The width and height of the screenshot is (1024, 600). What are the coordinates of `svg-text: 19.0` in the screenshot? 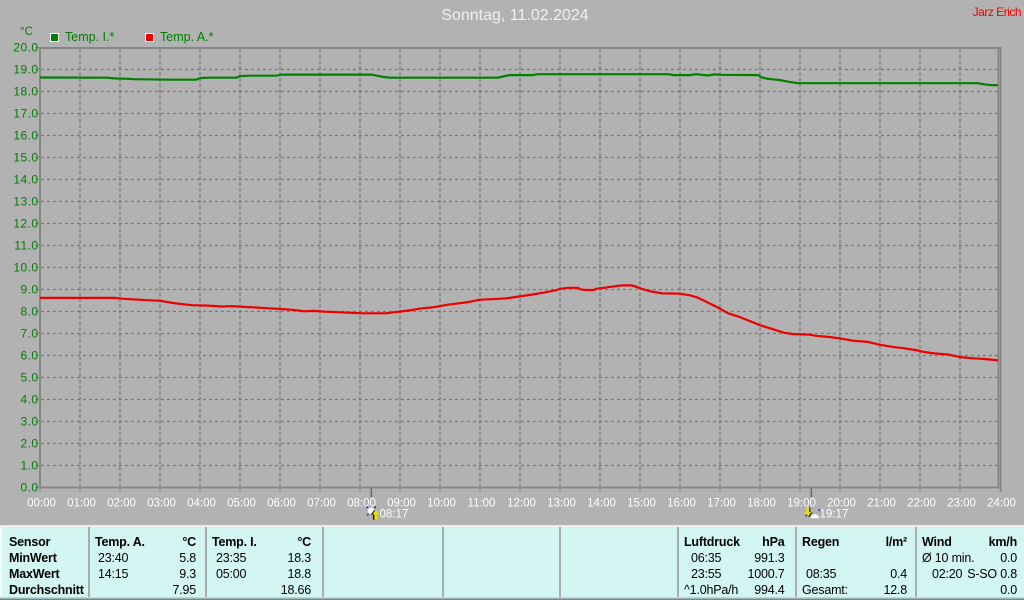 It's located at (25, 70).